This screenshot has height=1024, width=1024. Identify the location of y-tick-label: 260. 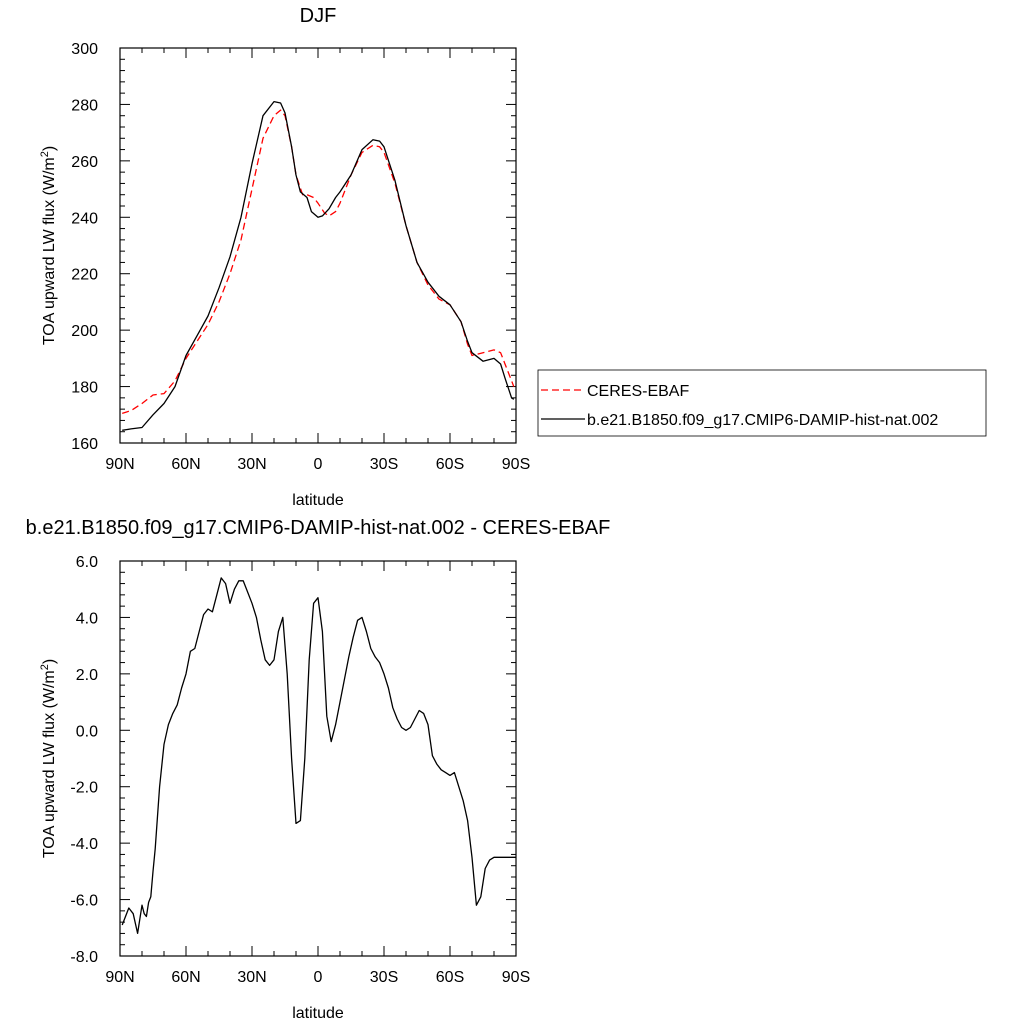
(84, 162).